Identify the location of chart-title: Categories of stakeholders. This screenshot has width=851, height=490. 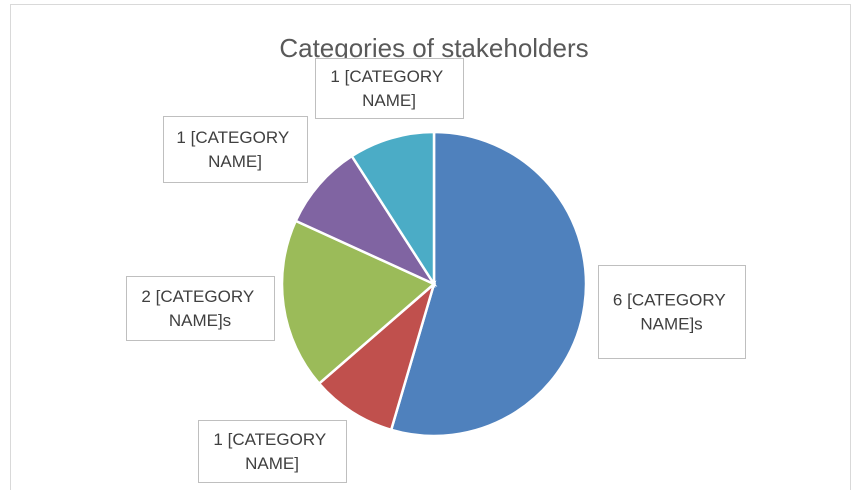
(433, 48).